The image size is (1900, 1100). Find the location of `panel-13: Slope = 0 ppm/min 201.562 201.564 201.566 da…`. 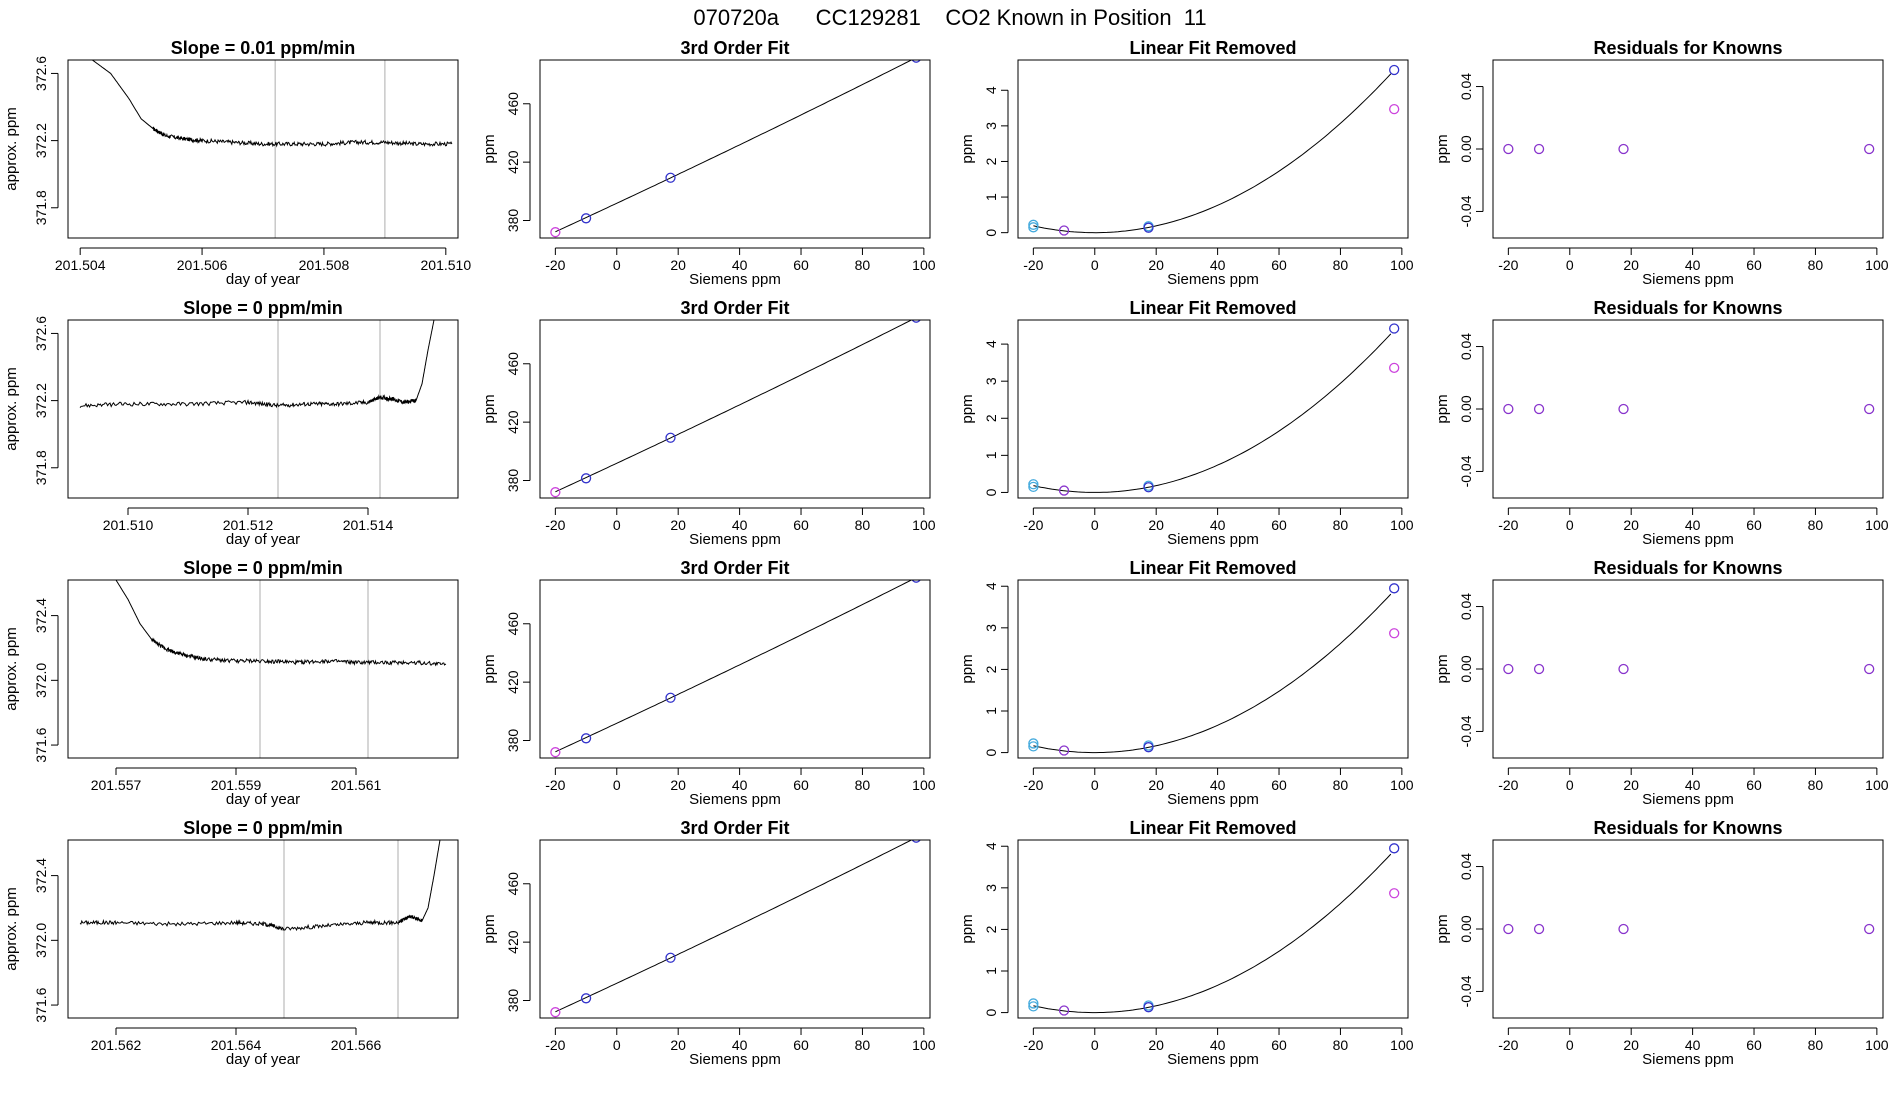

panel-13: Slope = 0 ppm/min 201.562 201.564 201.566 da… is located at coordinates (231, 943).